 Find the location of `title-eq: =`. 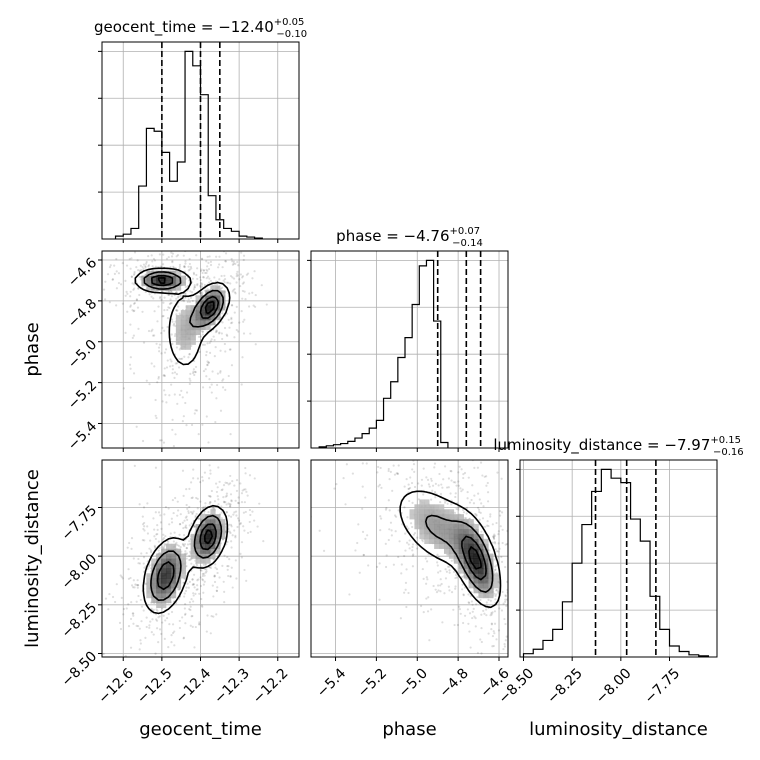

title-eq: = is located at coordinates (392, 236).